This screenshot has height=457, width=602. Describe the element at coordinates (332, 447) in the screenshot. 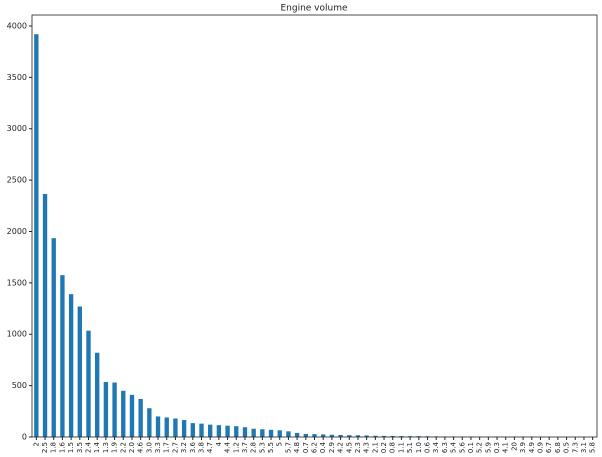

I see `x-tick-label: 2.9` at that location.